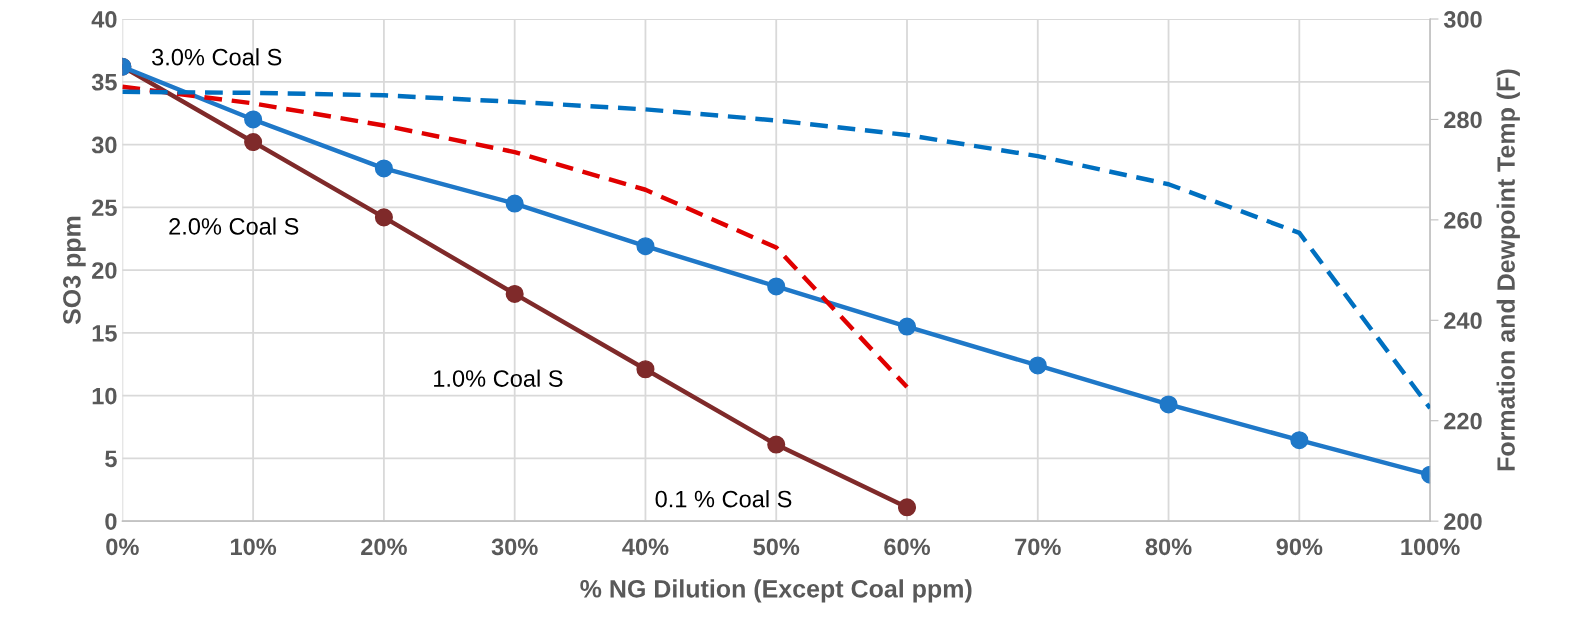 The image size is (1589, 634). Describe the element at coordinates (1463, 220) in the screenshot. I see `y2-tick-label: 260` at that location.